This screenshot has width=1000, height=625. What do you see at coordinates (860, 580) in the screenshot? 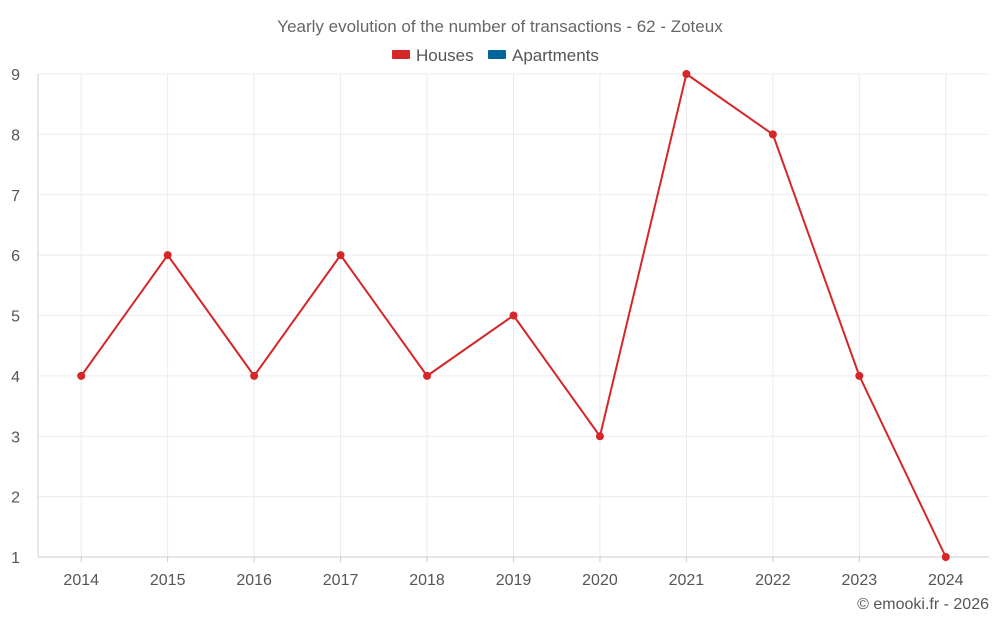
I see `x-tick-label: 2023` at bounding box center [860, 580].